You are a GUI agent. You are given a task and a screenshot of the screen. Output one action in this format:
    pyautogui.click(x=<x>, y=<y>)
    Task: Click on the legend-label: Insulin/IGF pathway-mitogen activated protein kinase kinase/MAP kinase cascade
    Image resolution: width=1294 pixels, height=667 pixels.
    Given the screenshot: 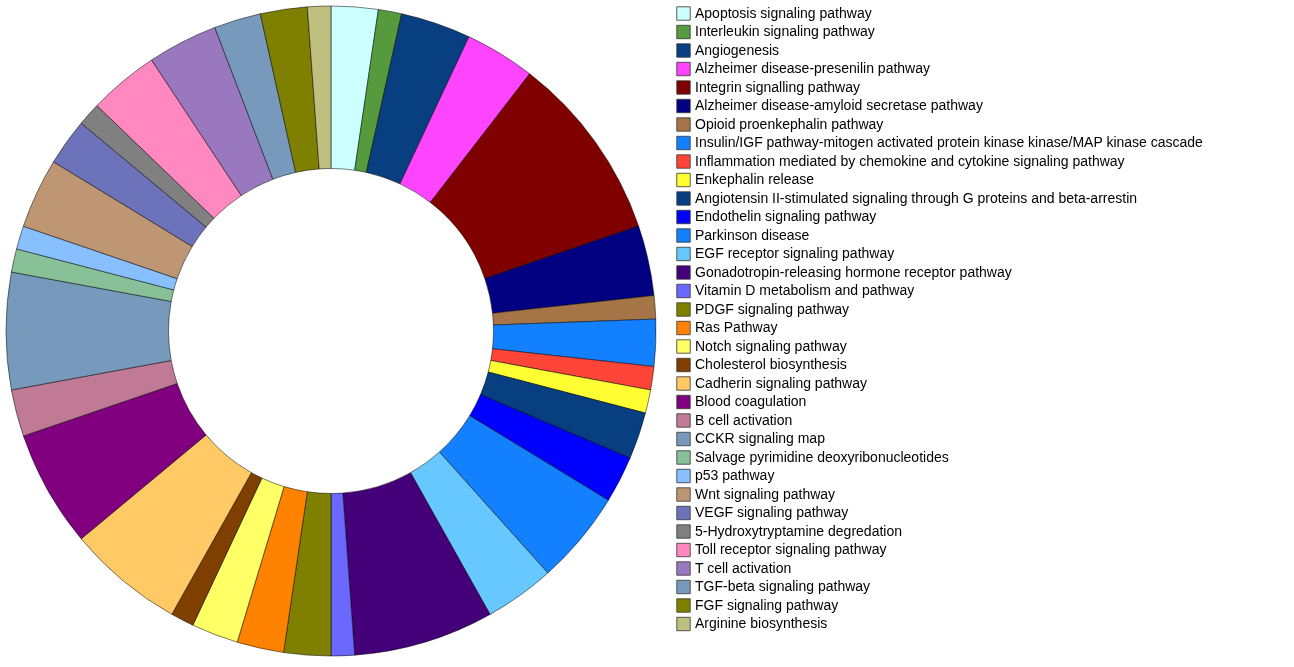 What is the action you would take?
    pyautogui.click(x=949, y=142)
    